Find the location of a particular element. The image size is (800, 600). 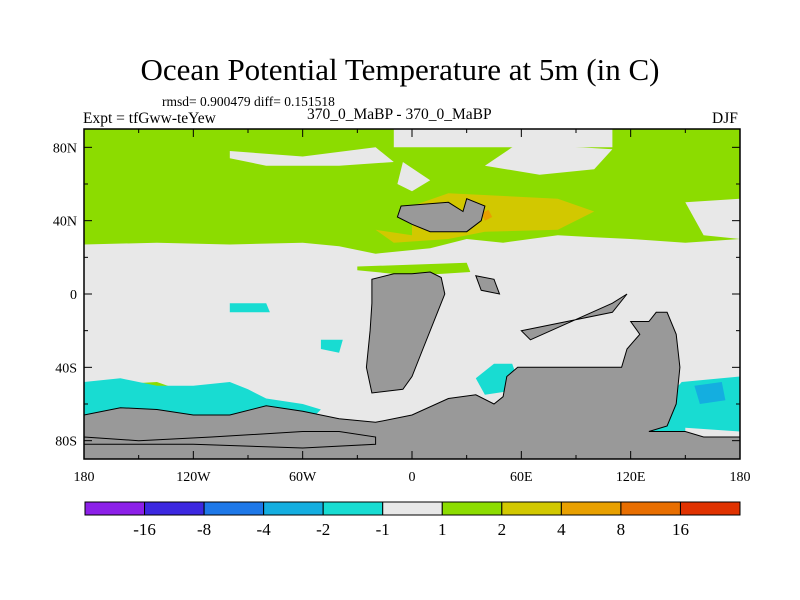

colorbar-label-6: 2 is located at coordinates (502, 529).